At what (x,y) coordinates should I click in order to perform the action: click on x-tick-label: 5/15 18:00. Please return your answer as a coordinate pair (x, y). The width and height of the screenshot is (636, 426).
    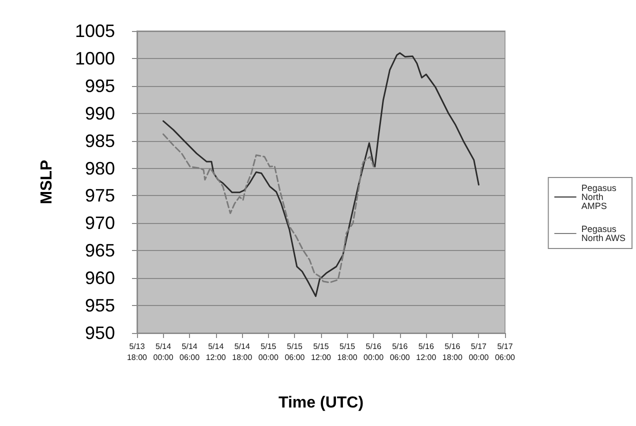
    Looking at the image, I should click on (347, 352).